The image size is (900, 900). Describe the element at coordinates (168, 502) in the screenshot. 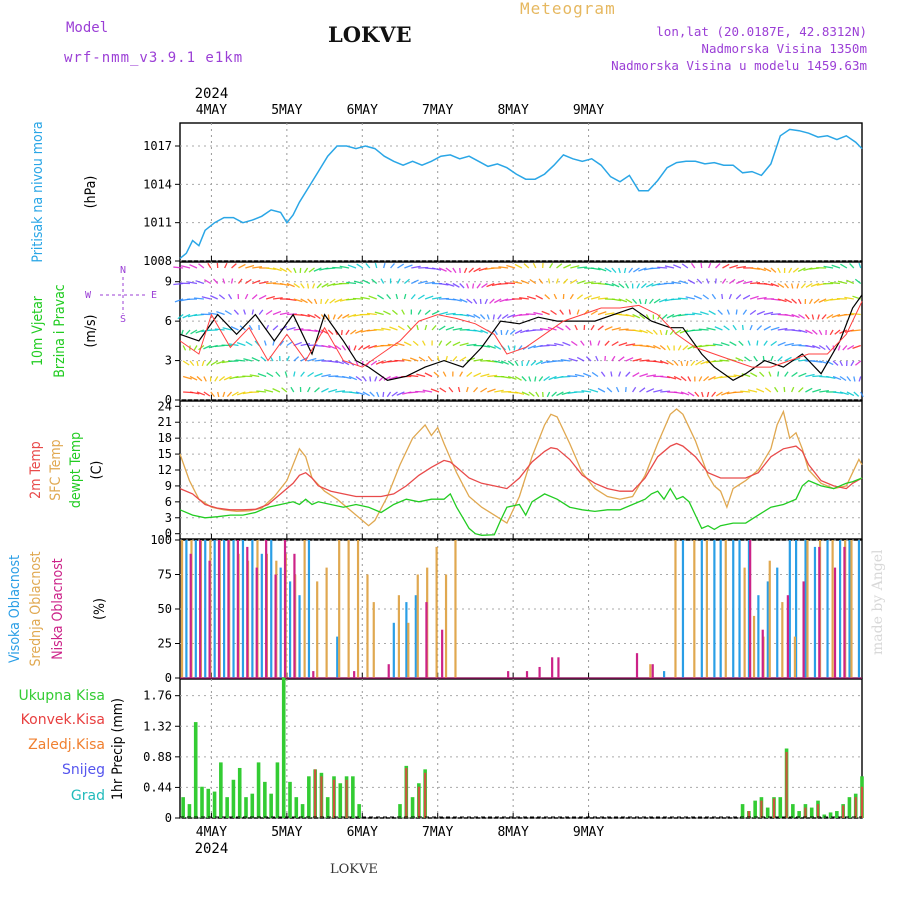

I see `temperature-y-tick-label: 6` at that location.